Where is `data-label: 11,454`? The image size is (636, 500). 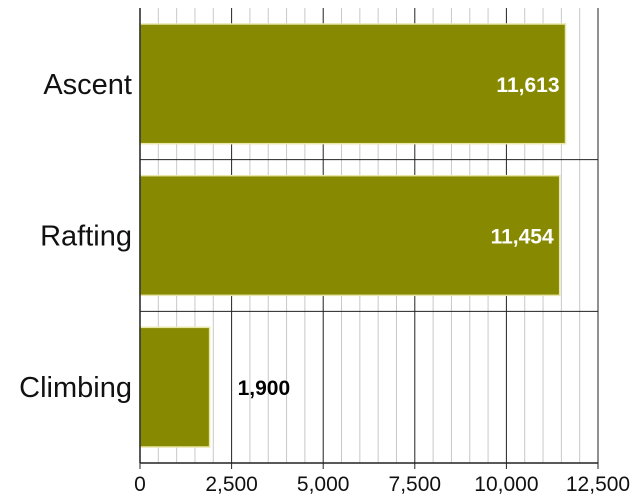 data-label: 11,454 is located at coordinates (522, 237).